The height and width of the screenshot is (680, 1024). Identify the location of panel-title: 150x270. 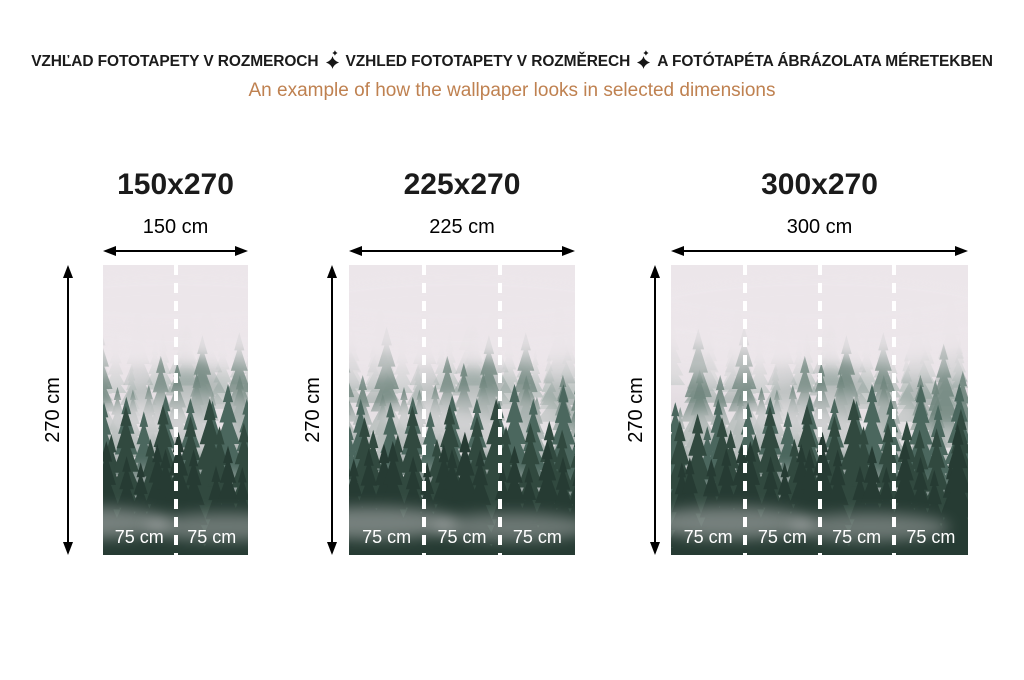
(175, 184).